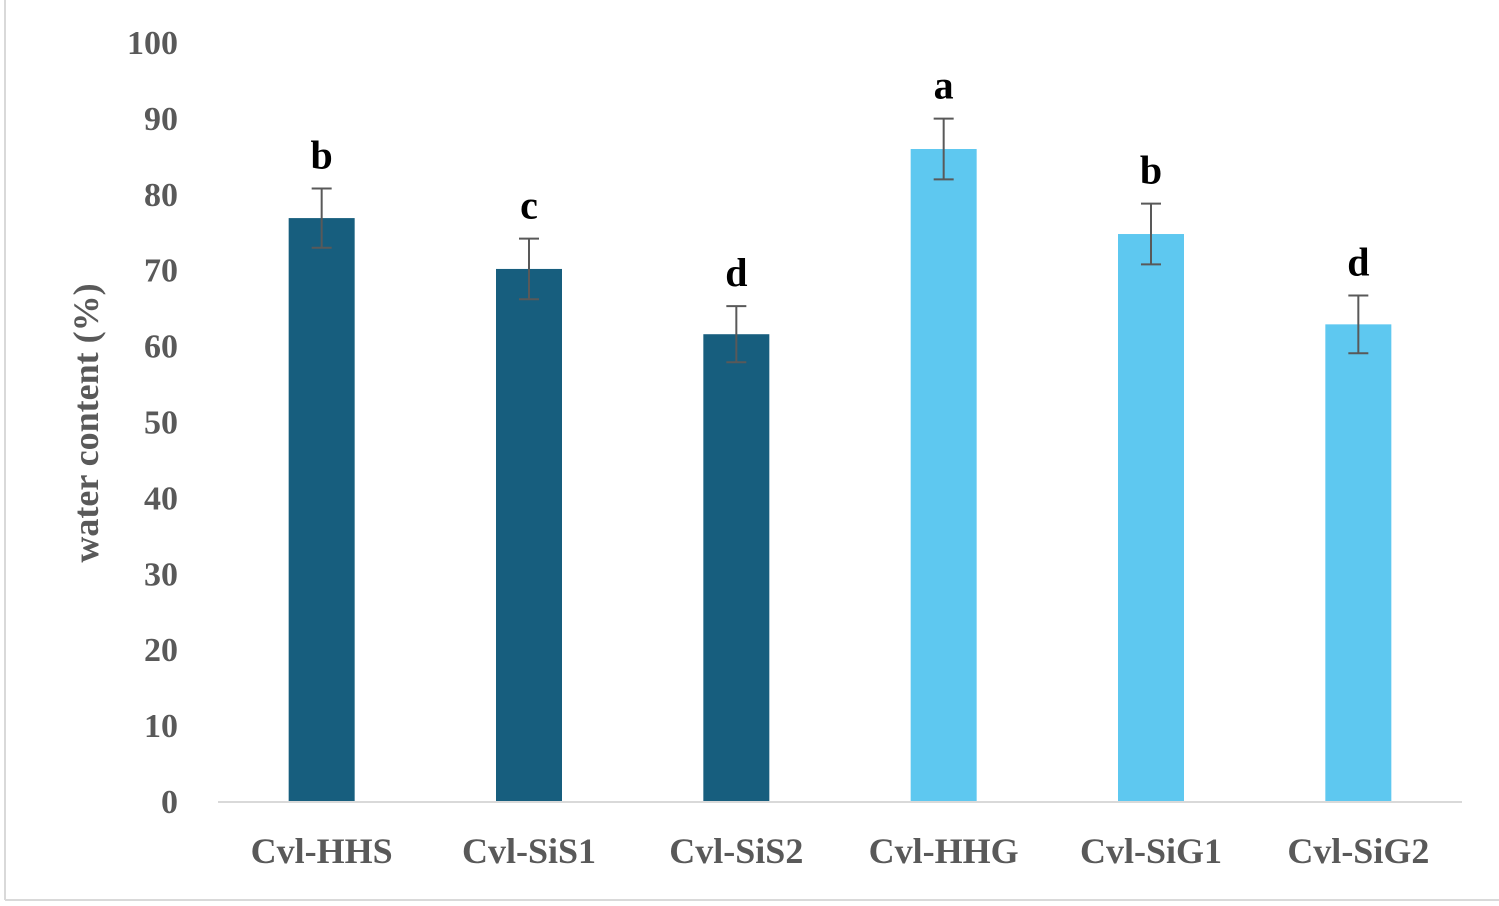 Image resolution: width=1499 pixels, height=906 pixels. Describe the element at coordinates (86, 422) in the screenshot. I see `y-axis-label: water content (%)` at that location.